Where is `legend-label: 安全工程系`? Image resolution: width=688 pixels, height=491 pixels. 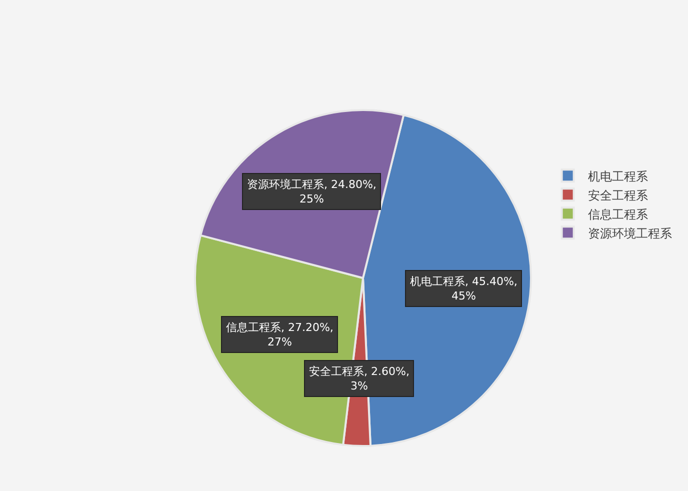 legend-label: 安全工程系 is located at coordinates (618, 195).